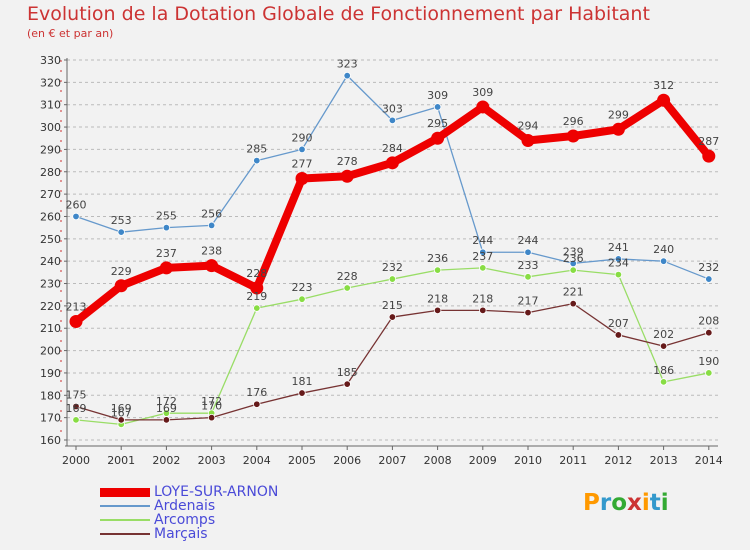 This screenshot has width=750, height=550. What do you see at coordinates (528, 301) in the screenshot?
I see `data-label-mar-ais: 217` at bounding box center [528, 301].